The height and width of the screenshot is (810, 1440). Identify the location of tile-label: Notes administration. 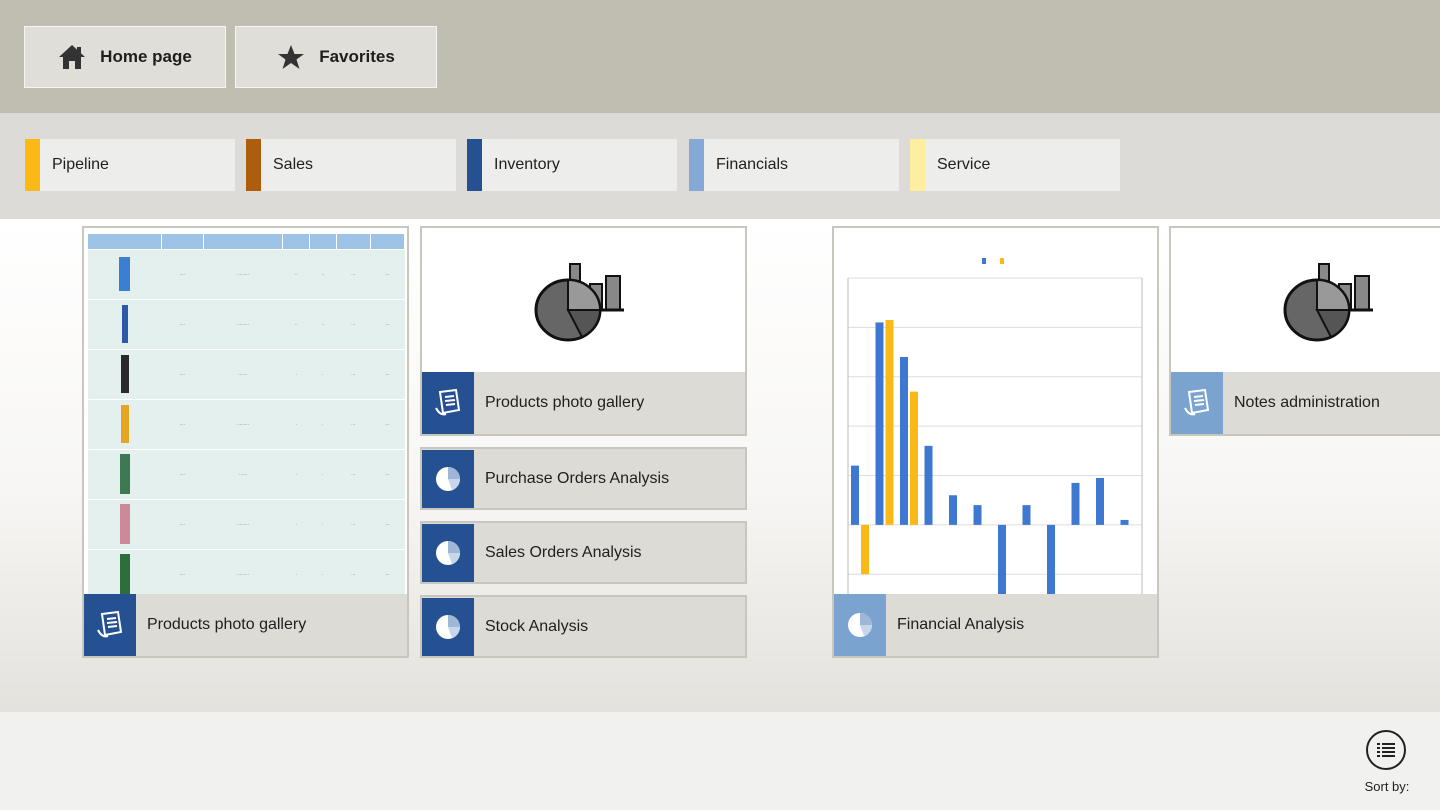
(1307, 402).